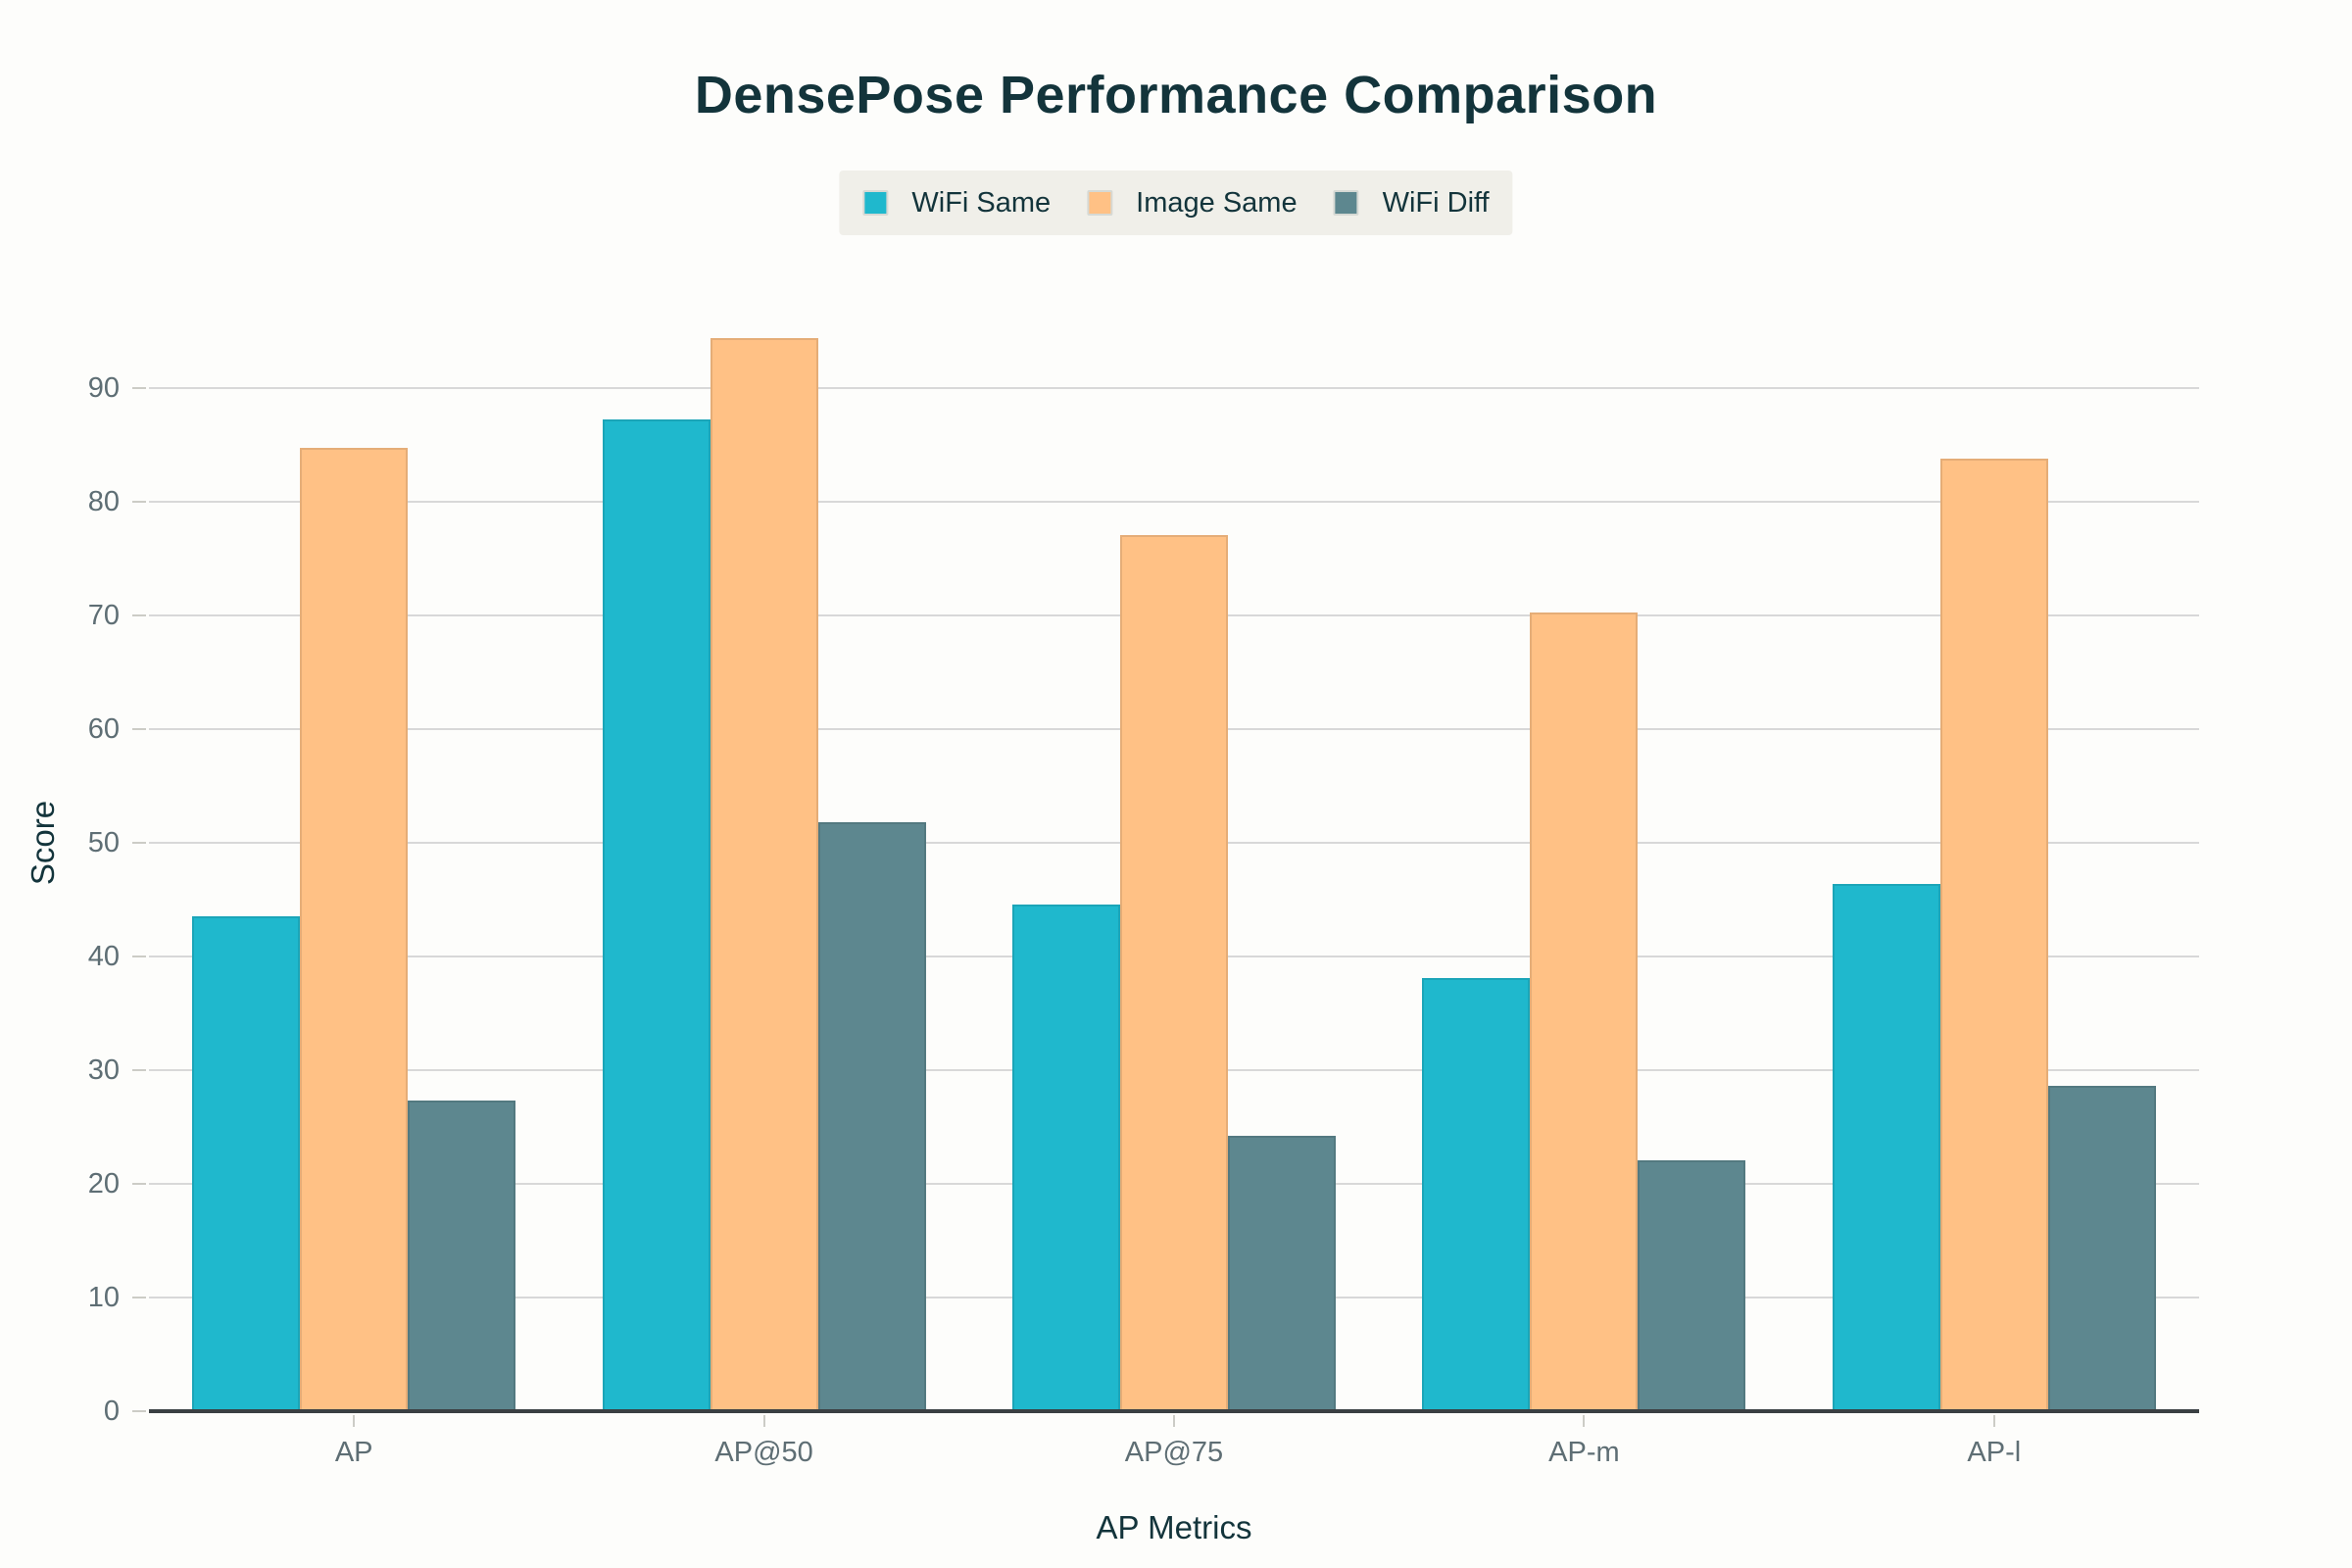 The height and width of the screenshot is (1568, 2352). I want to click on y-tick-label-10: 10, so click(103, 1297).